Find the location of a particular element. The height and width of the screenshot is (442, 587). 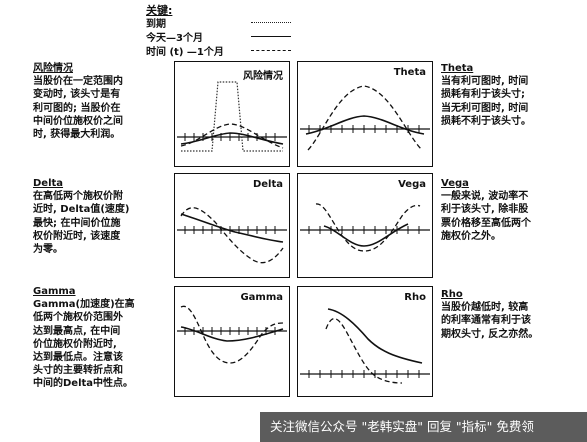

note-gamma-title: Gamma is located at coordinates (54, 291).